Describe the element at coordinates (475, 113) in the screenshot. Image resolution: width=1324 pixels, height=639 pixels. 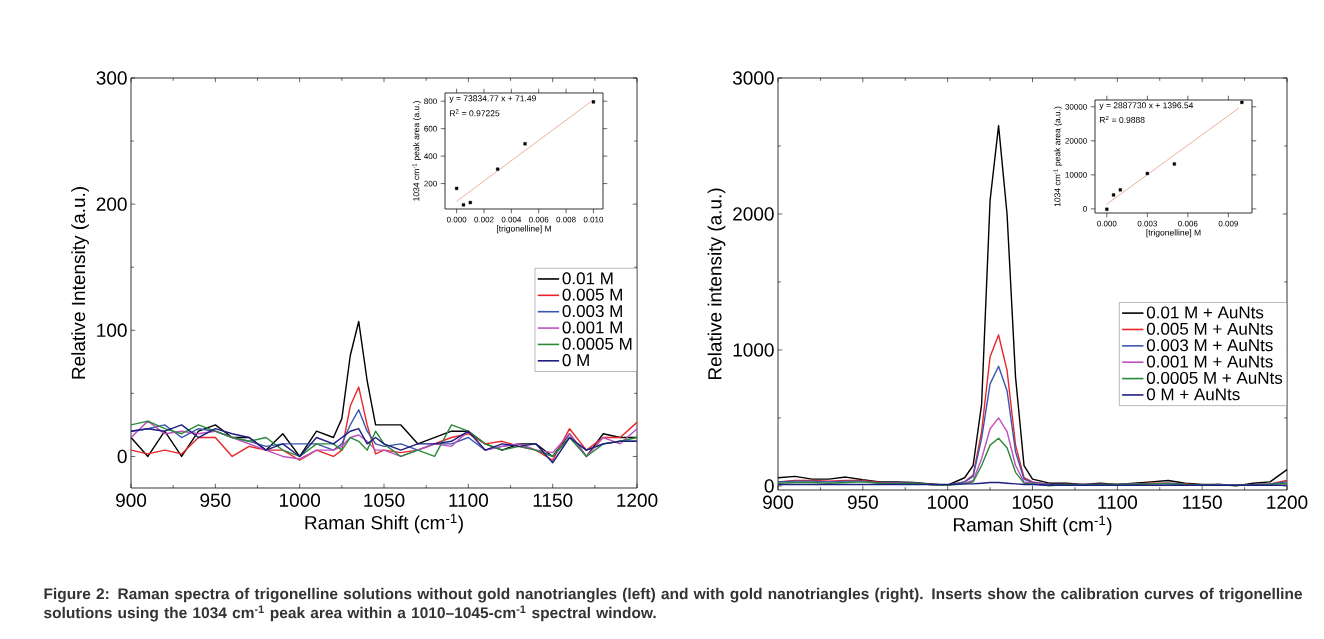
I see `annotation: R$^{2}$ = 0.97225` at that location.